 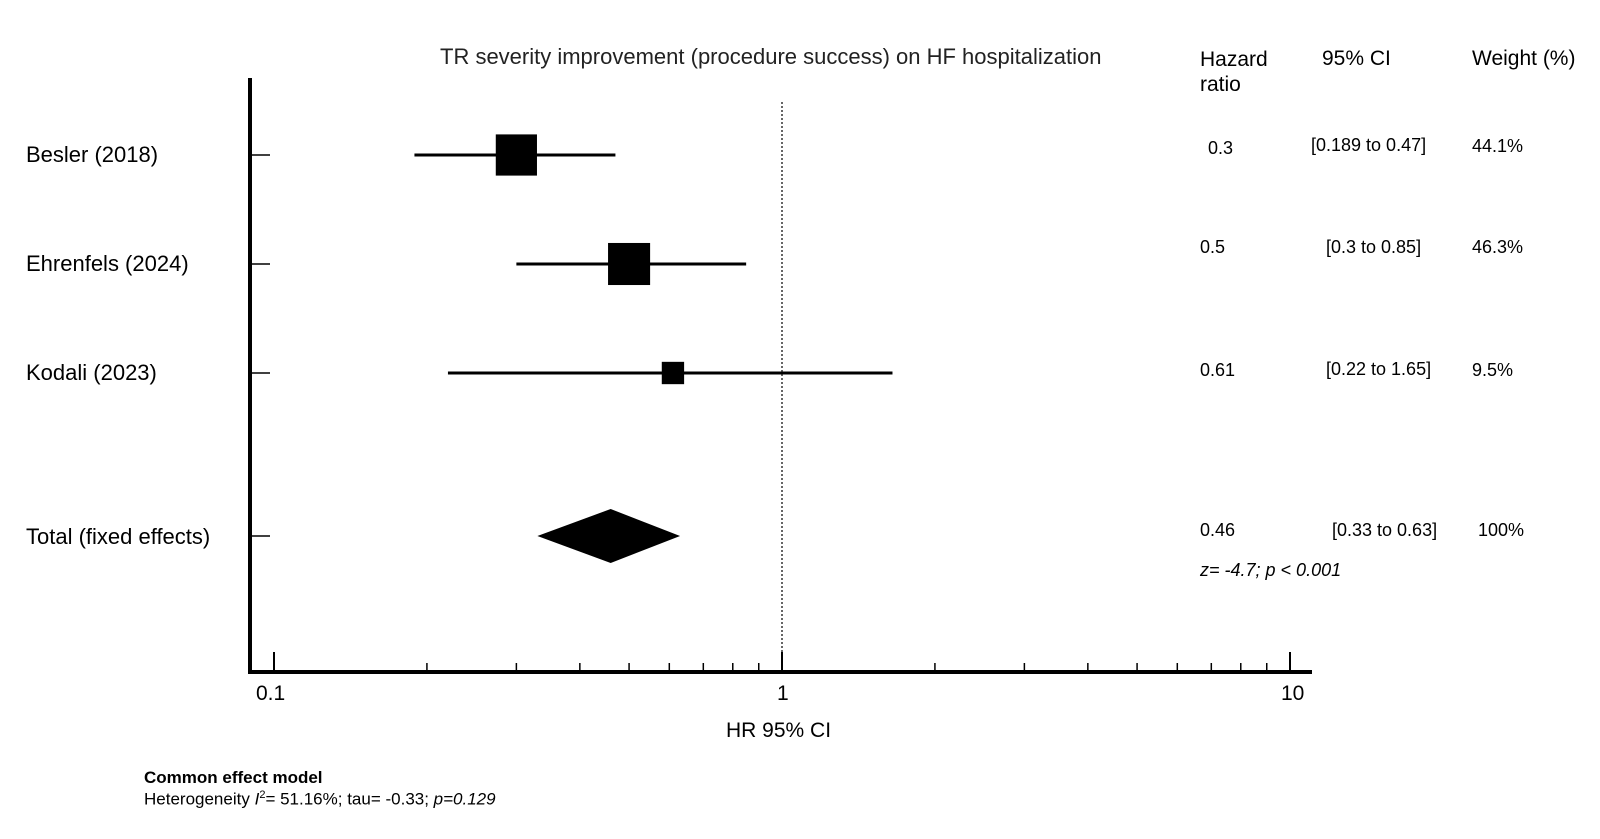 I want to click on ci-value-kodali: [0.22 to 1.65], so click(x=1379, y=369).